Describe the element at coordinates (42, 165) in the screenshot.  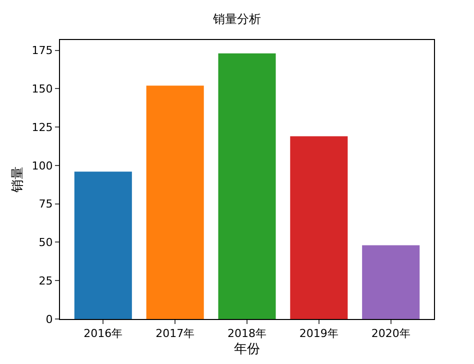
I see `y-tick-label: 100` at that location.